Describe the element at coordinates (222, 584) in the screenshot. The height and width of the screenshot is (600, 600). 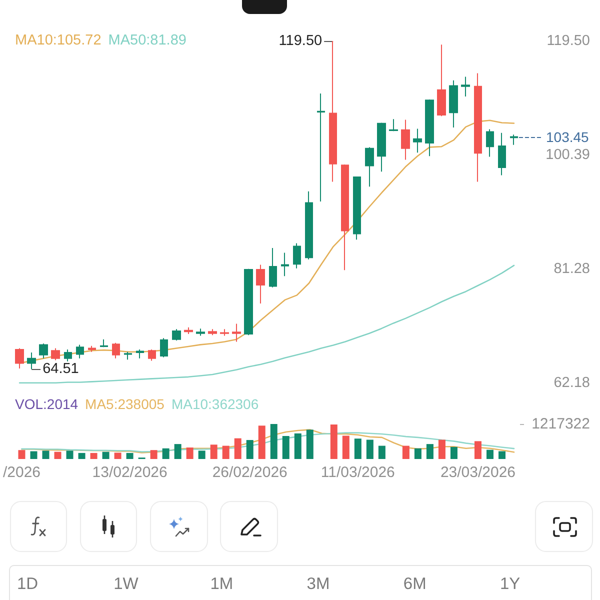
I see `text: 1M` at that location.